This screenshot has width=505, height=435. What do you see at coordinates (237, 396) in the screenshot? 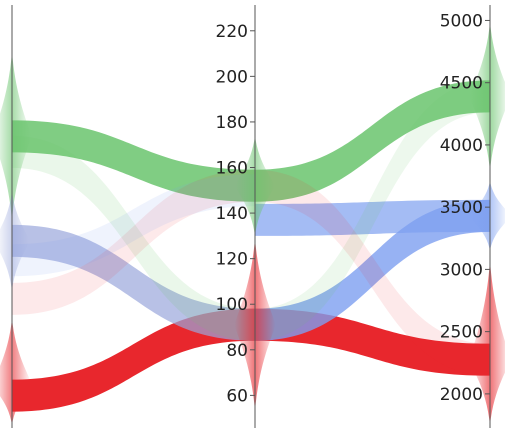
I see `tick-label-axis2-0: 60` at bounding box center [237, 396].